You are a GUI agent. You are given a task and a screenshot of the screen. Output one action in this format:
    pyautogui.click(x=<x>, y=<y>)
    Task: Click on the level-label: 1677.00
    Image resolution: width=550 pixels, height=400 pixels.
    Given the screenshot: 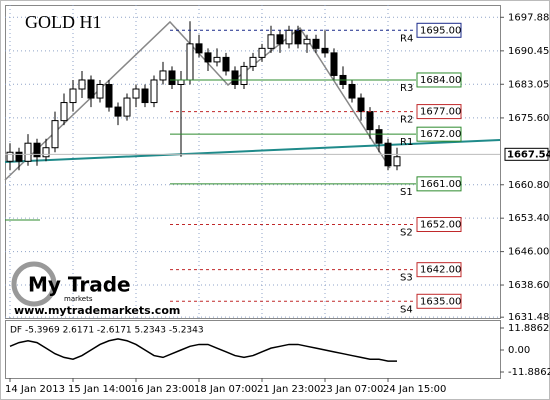 What is the action you would take?
    pyautogui.click(x=440, y=112)
    